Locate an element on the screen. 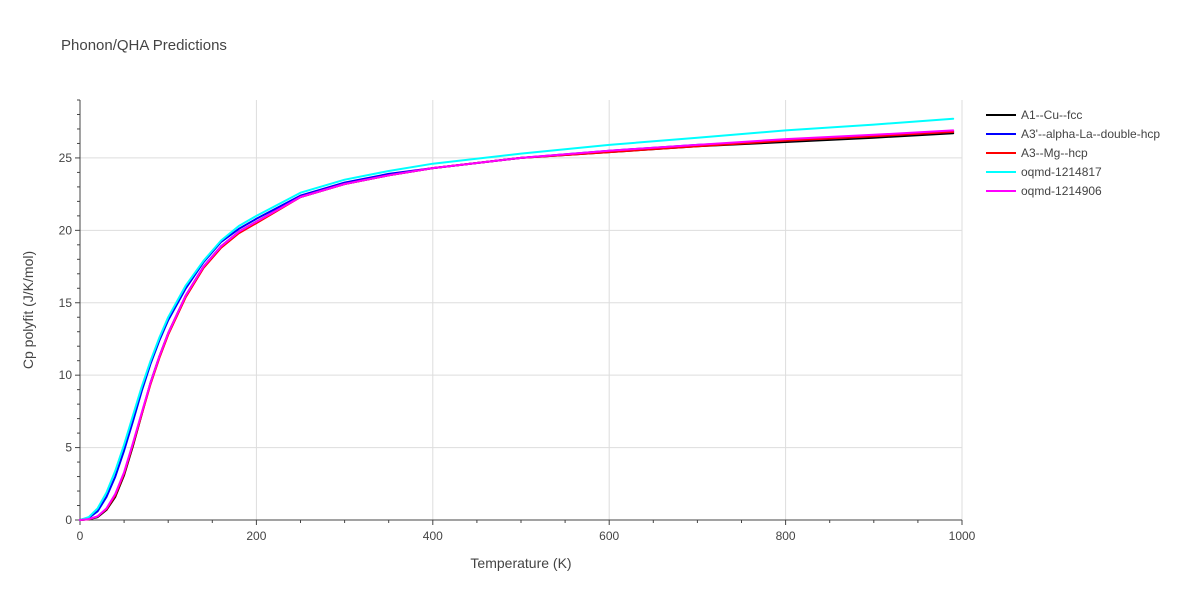 The height and width of the screenshot is (600, 1200). x-tick-label: 600 is located at coordinates (609, 536).